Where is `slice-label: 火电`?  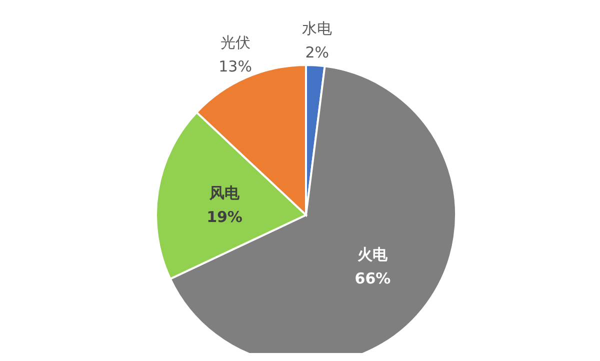 slice-label: 火电 is located at coordinates (373, 254).